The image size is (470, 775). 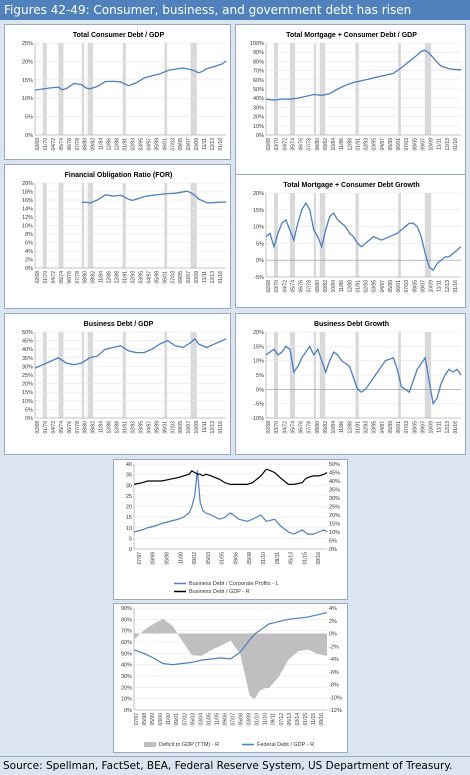 What do you see at coordinates (260, 376) in the screenshot?
I see `y-tick-label: 5%` at bounding box center [260, 376].